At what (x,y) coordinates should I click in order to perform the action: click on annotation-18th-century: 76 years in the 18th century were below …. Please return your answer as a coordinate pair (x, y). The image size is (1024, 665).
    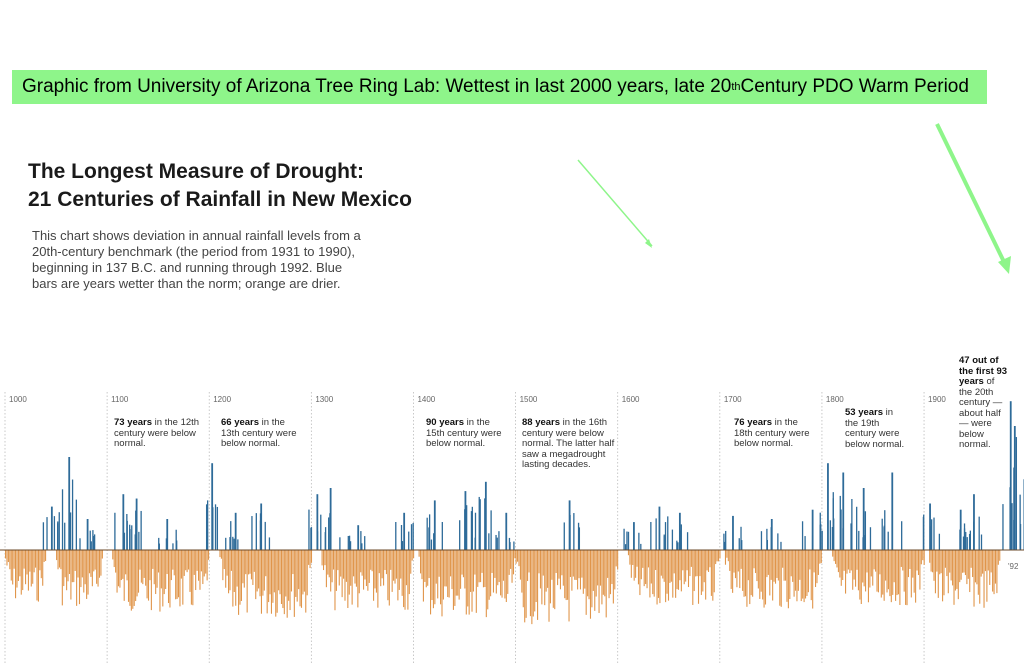
    Looking at the image, I should click on (772, 433).